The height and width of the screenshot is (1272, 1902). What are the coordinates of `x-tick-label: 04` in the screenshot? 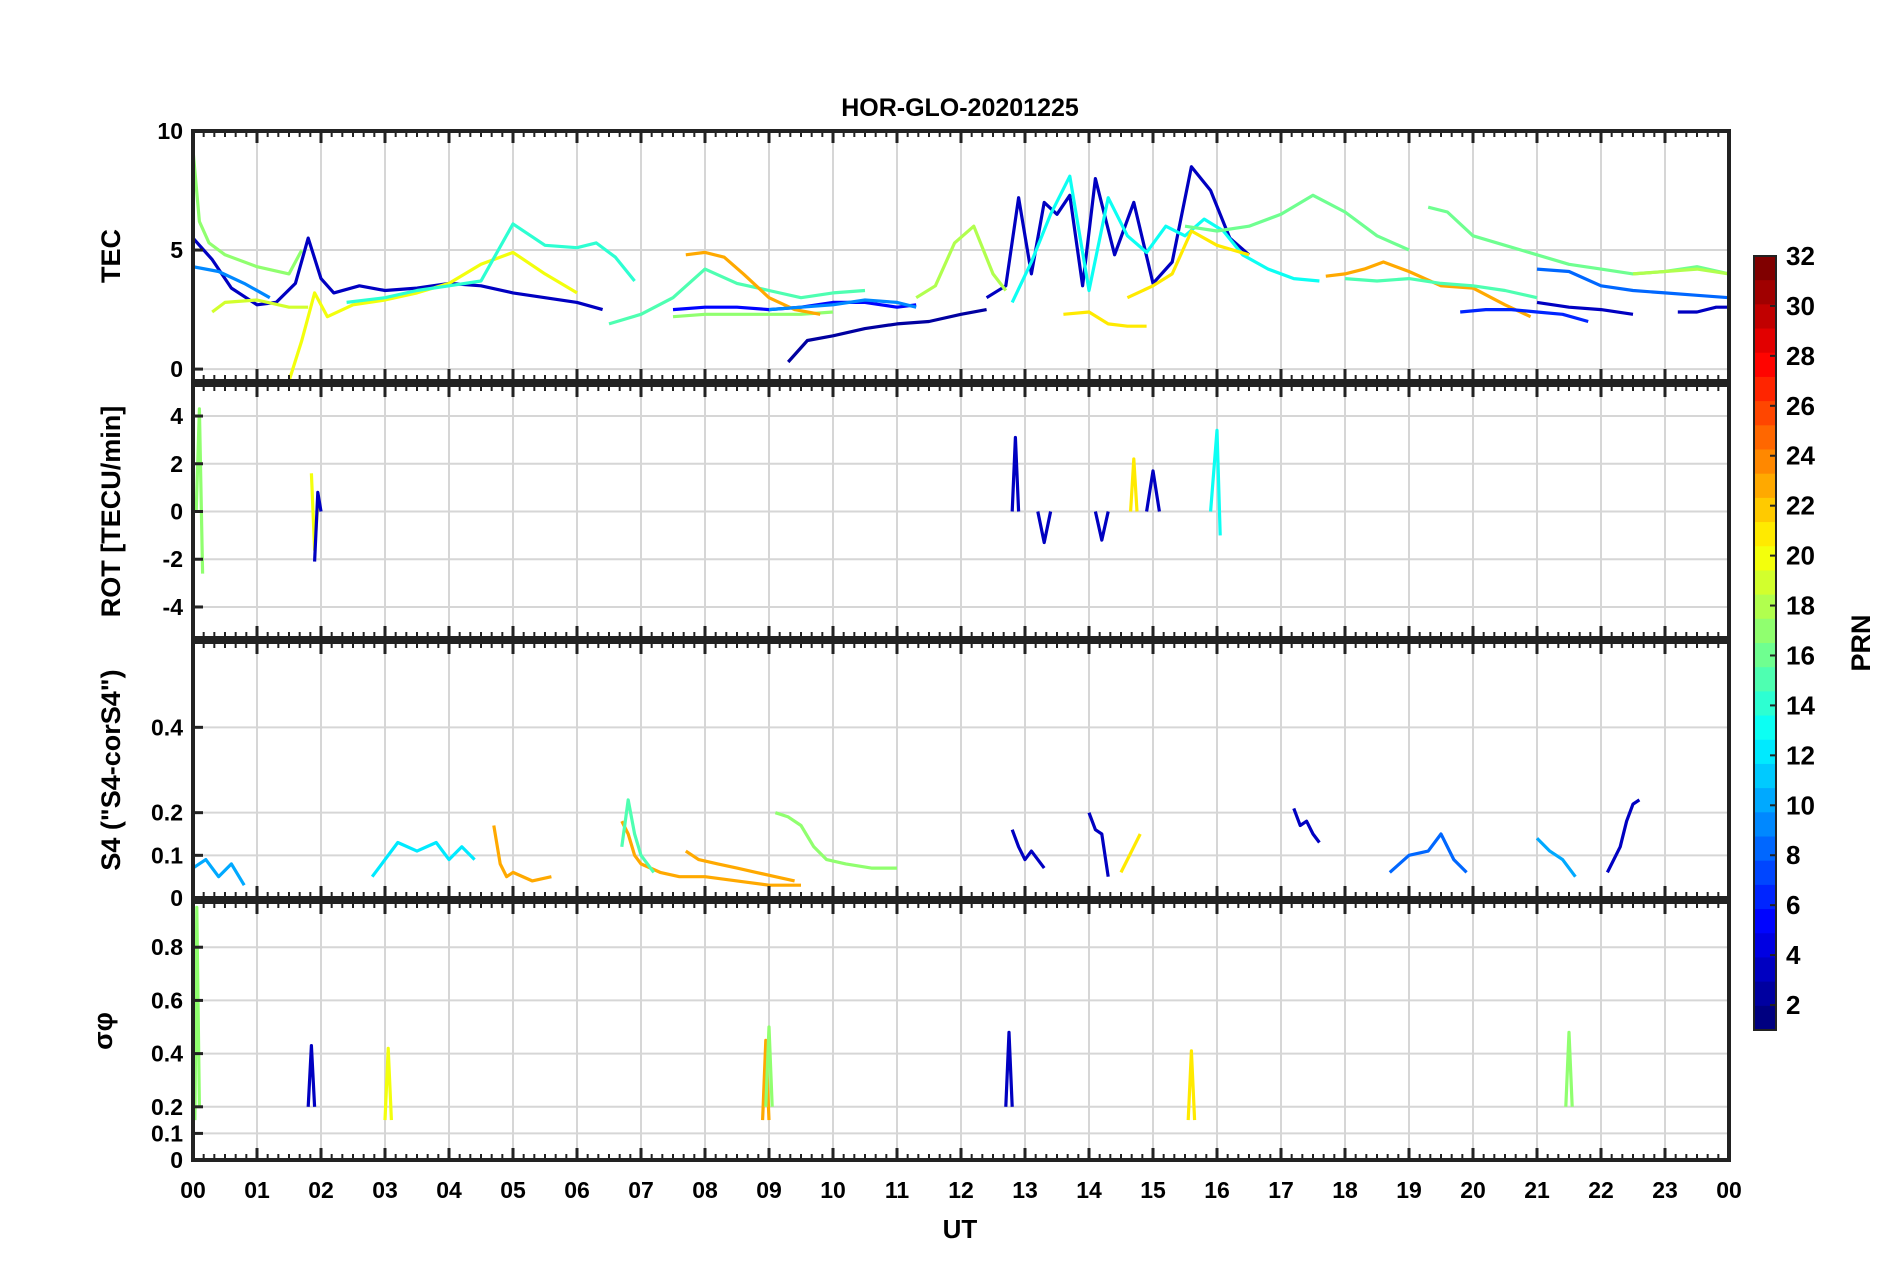 It's located at (449, 1190).